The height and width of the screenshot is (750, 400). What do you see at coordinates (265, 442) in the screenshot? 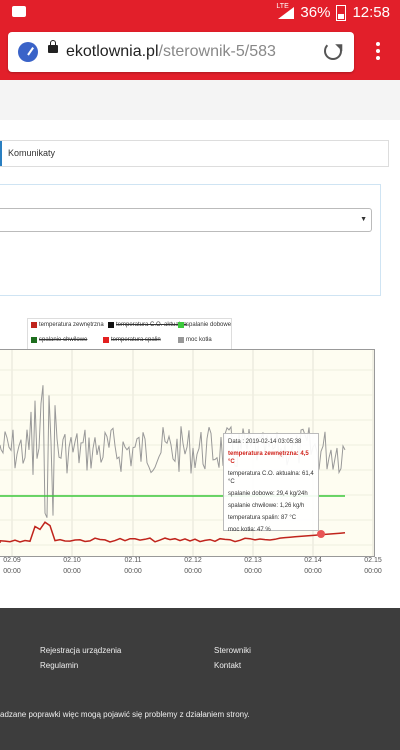
I see `tooltip-date: Data : 2019-02-14 03:05:38` at bounding box center [265, 442].